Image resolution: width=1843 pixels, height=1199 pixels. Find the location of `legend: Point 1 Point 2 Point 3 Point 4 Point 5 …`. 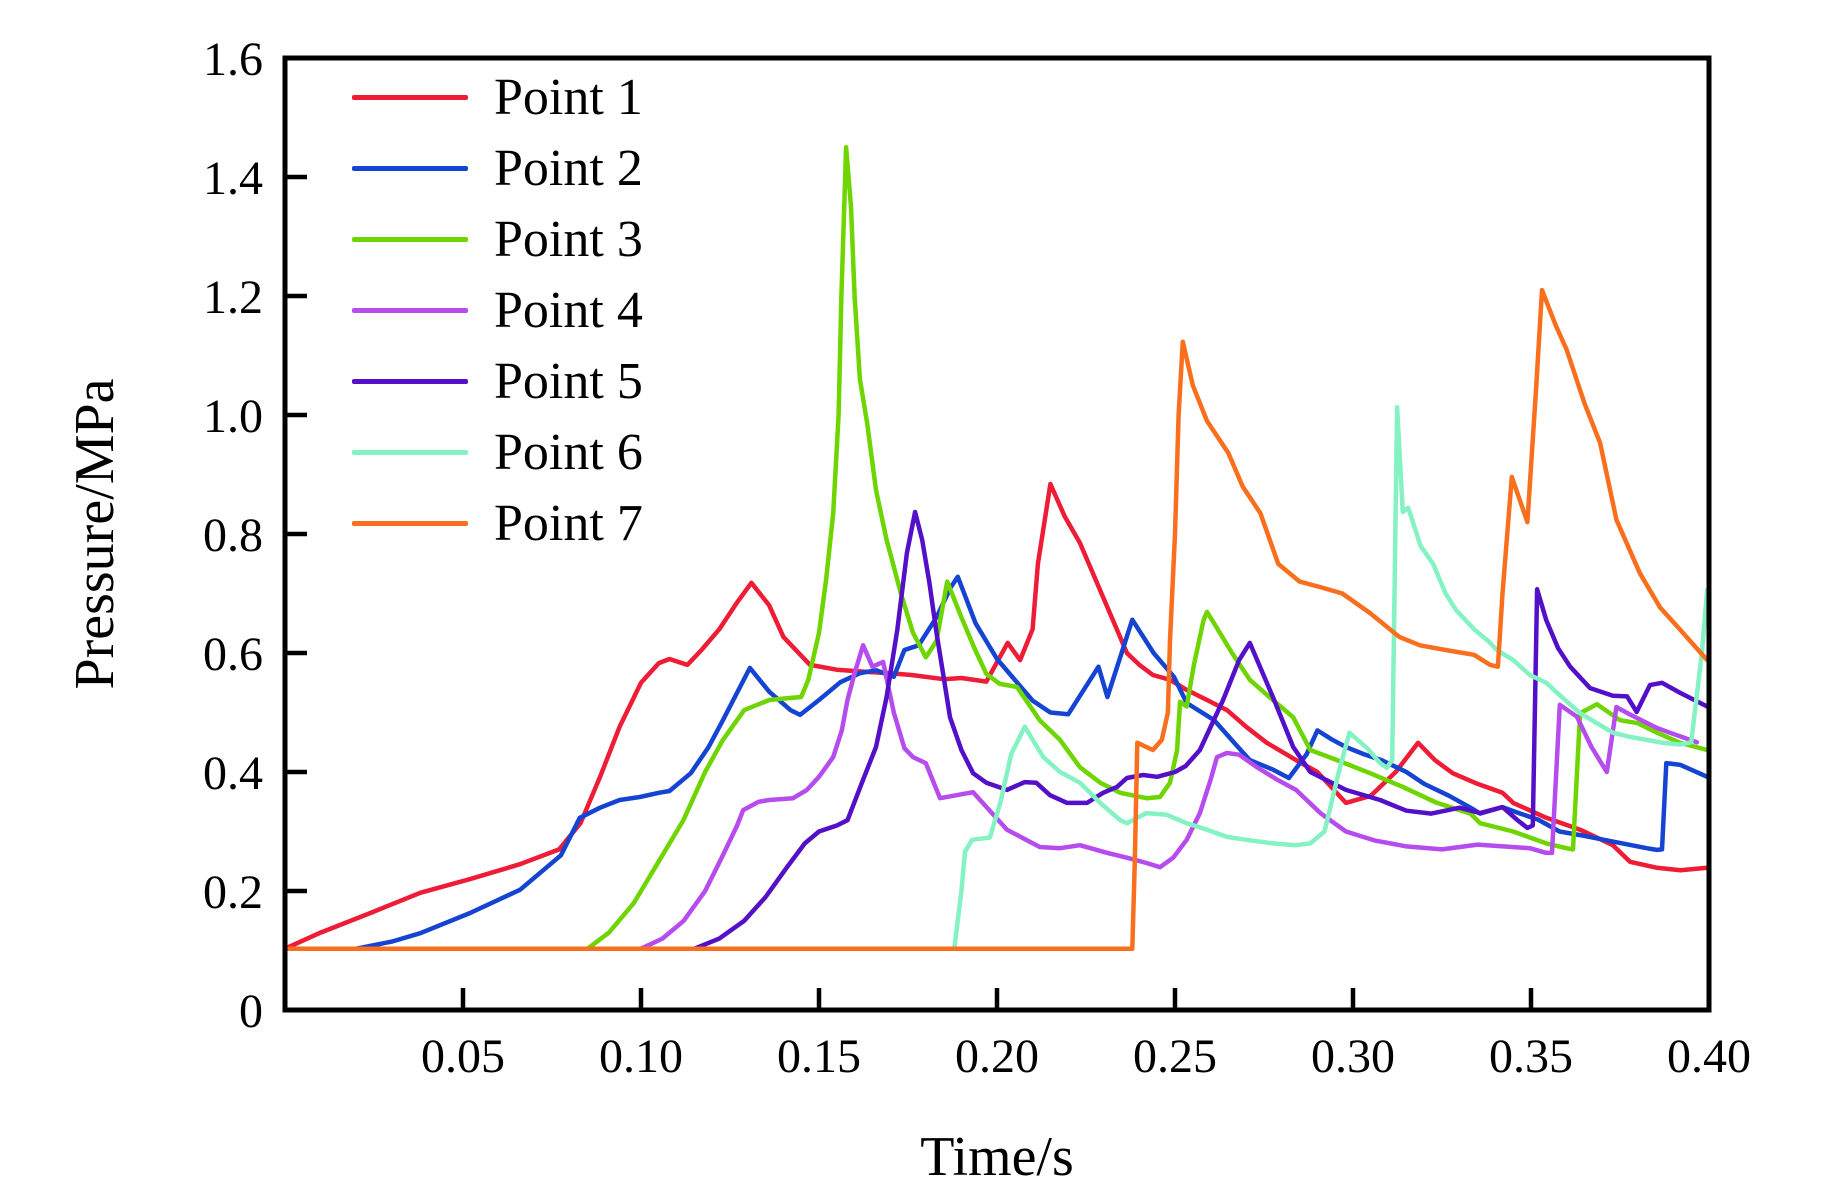

legend: Point 1 Point 2 Point 3 Point 4 Point 5 … is located at coordinates (497, 310).